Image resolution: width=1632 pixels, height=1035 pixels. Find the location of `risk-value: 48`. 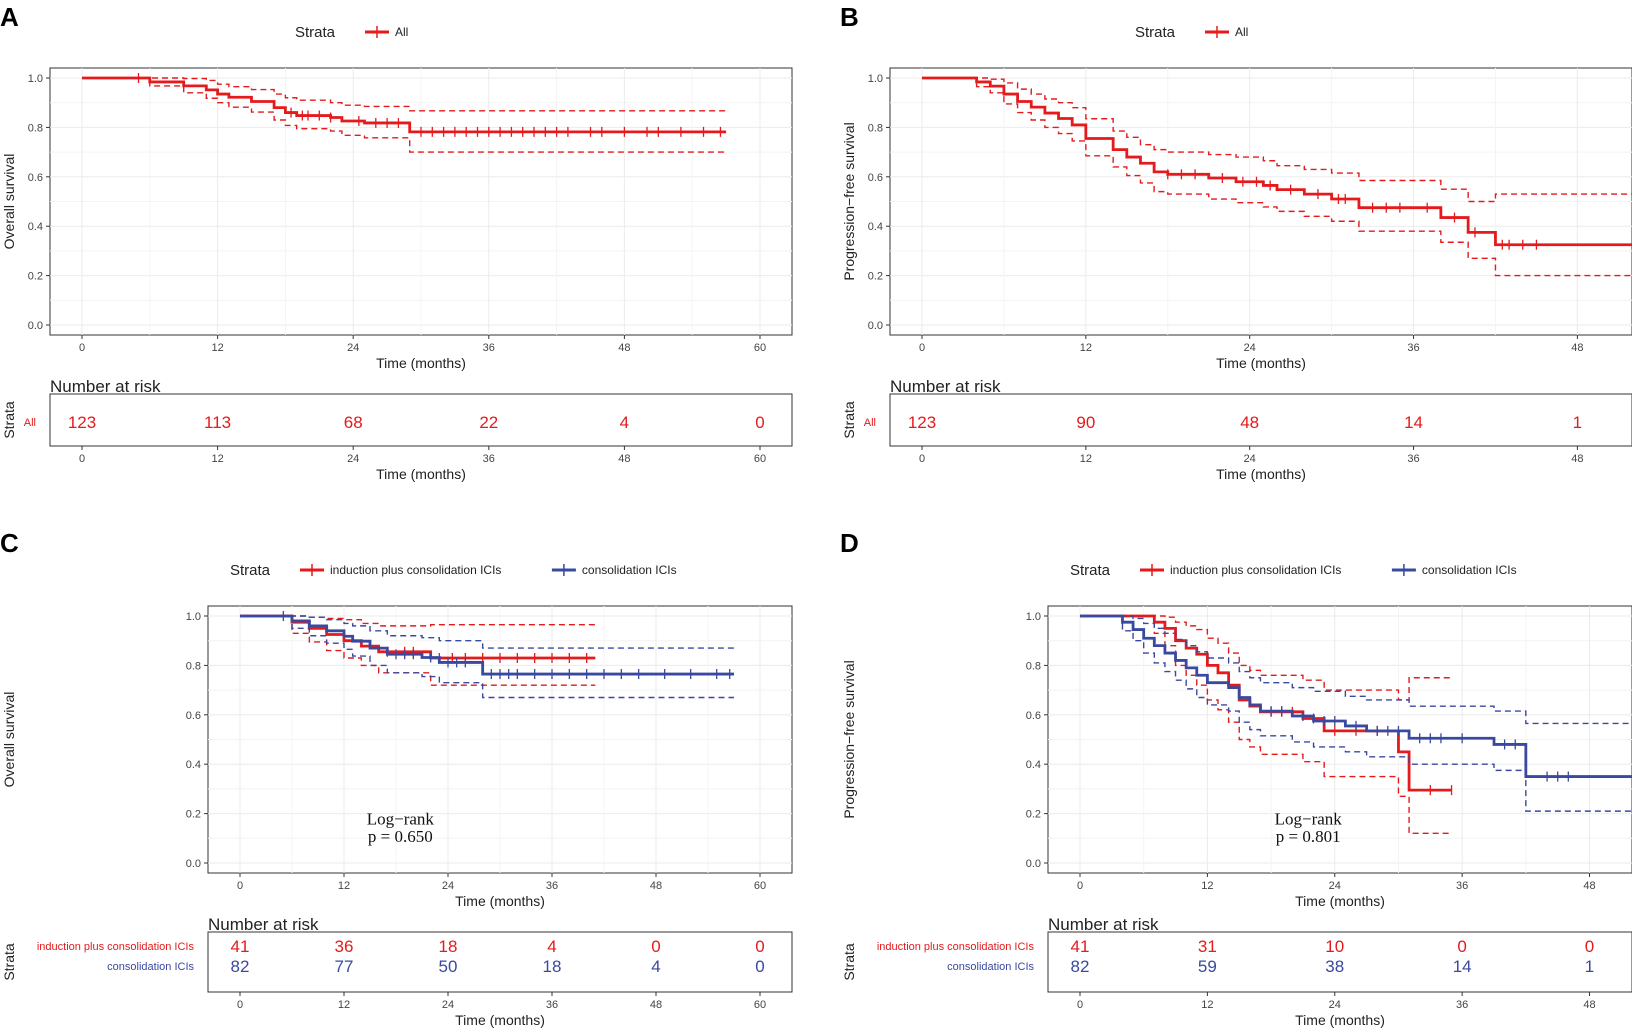

risk-value: 48 is located at coordinates (1249, 422).